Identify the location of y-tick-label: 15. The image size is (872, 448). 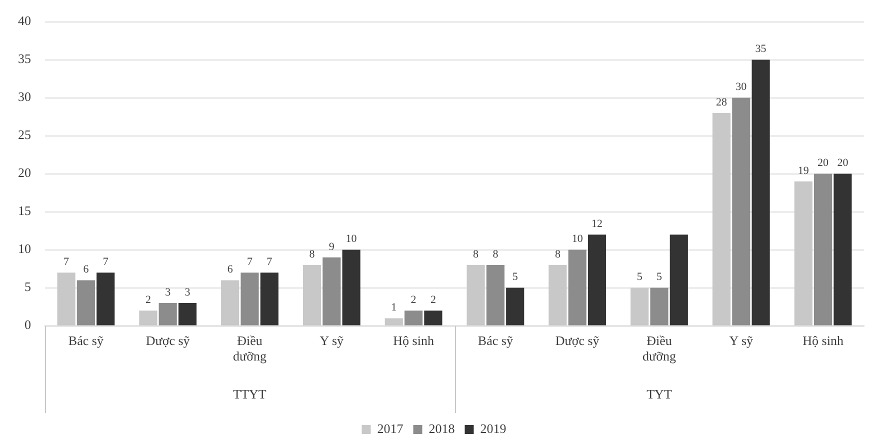
(24, 210).